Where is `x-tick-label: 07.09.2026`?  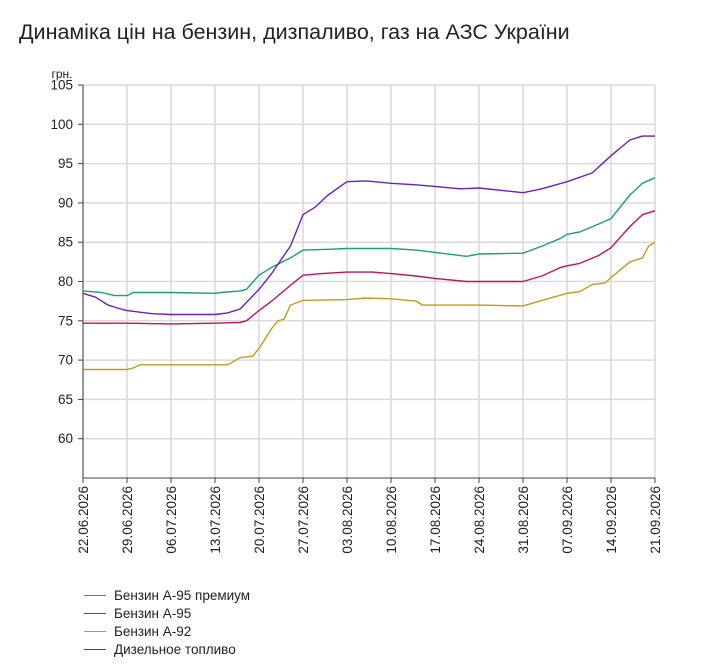 x-tick-label: 07.09.2026 is located at coordinates (567, 520).